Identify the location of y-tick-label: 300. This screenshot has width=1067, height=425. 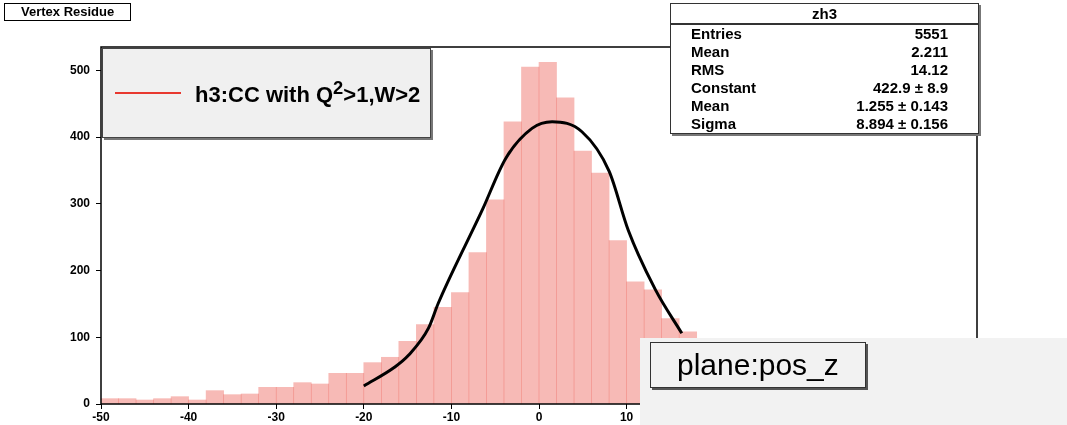
(80, 203).